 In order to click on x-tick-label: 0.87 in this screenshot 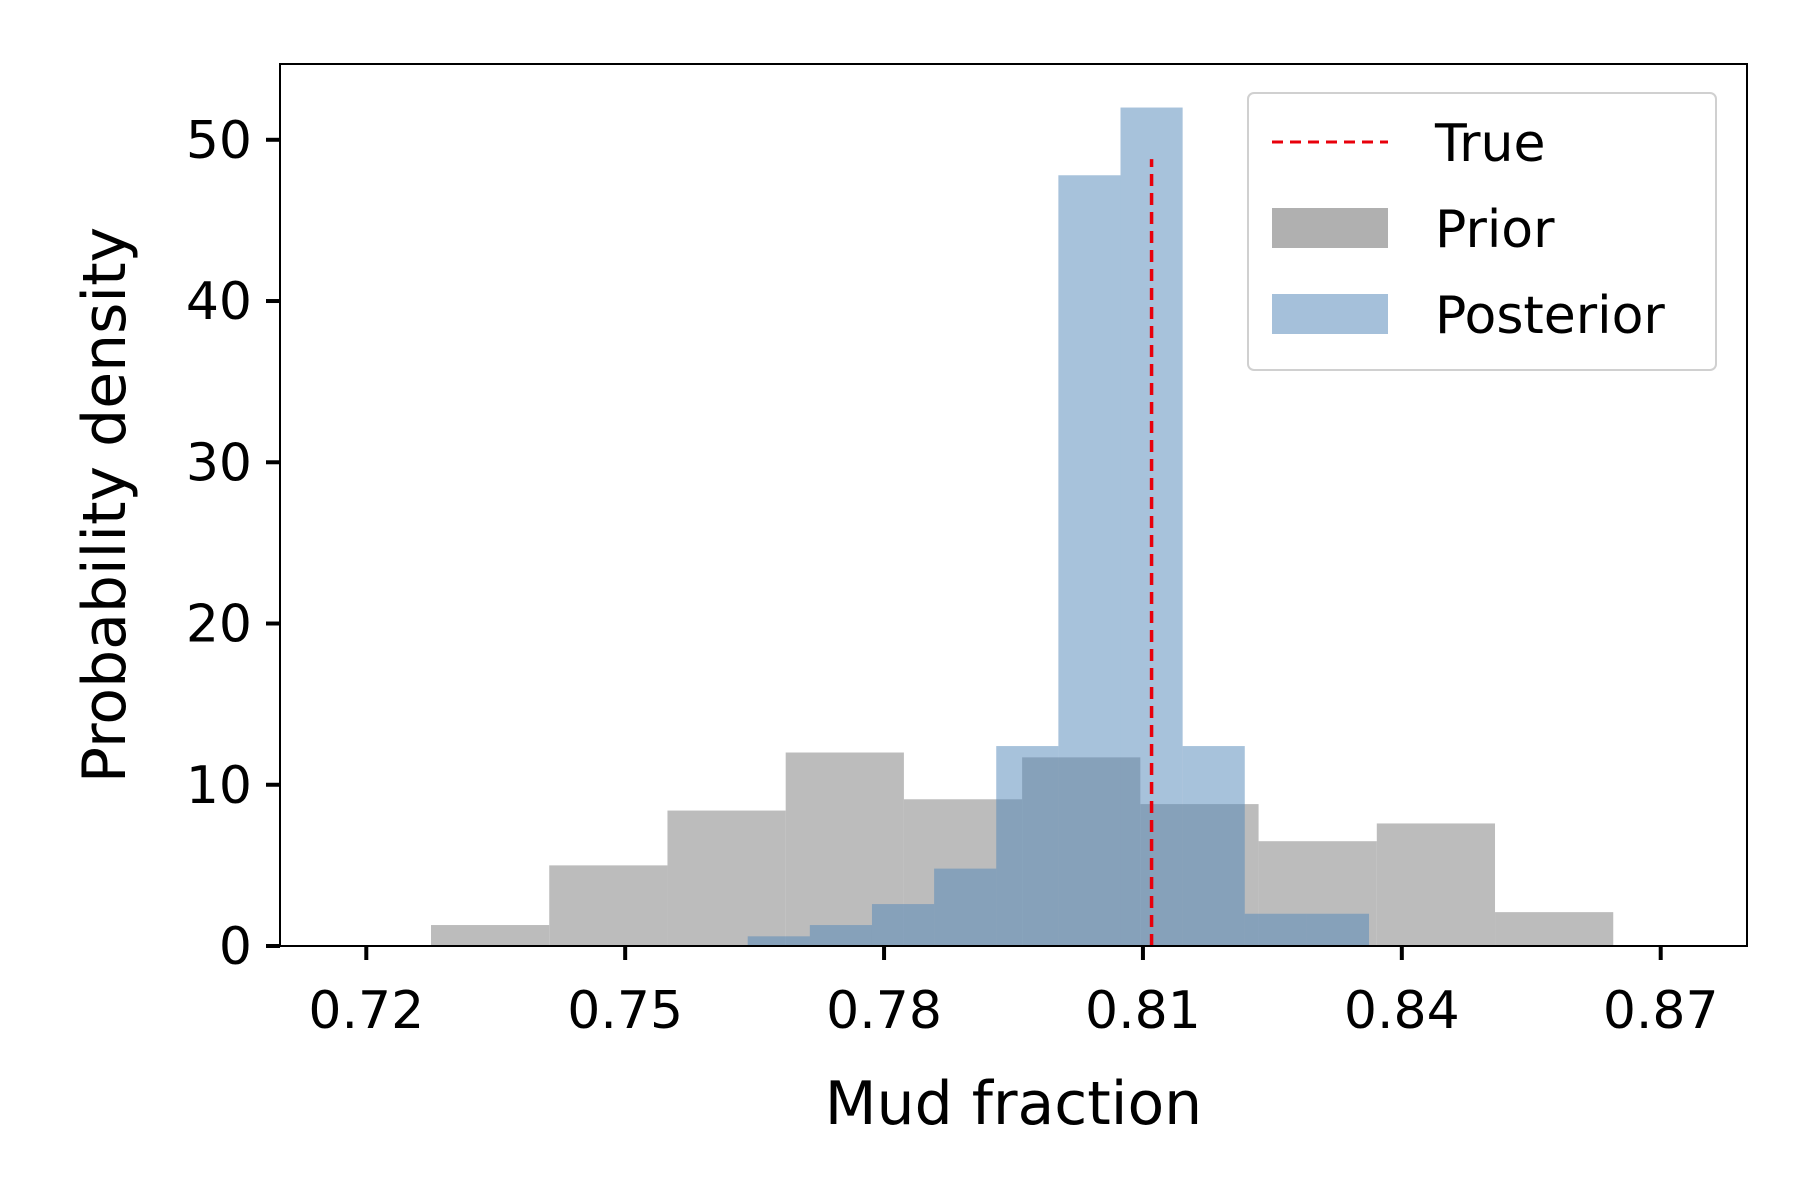, I will do `click(1661, 1011)`.